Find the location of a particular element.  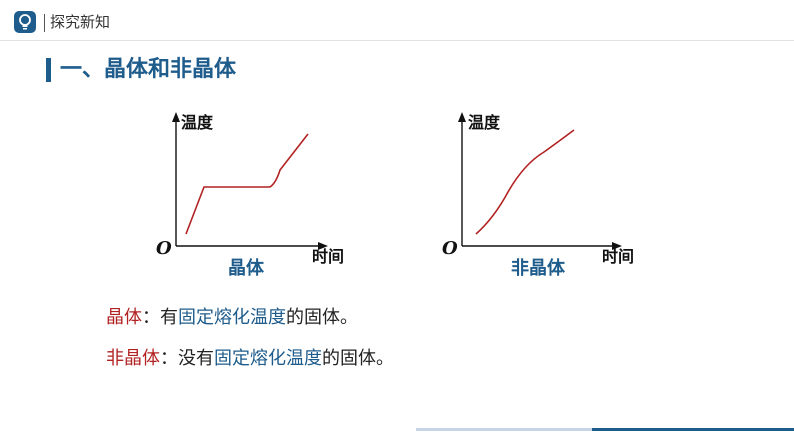

amorphous-melting-curve is located at coordinates (525, 182).